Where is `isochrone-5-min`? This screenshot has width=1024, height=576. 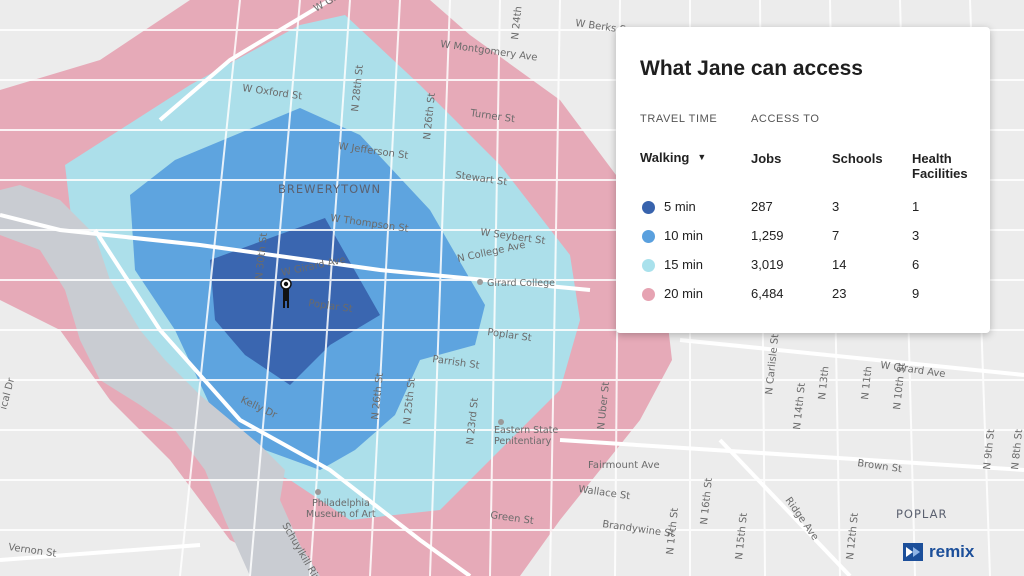
isochrone-5-min is located at coordinates (295, 301).